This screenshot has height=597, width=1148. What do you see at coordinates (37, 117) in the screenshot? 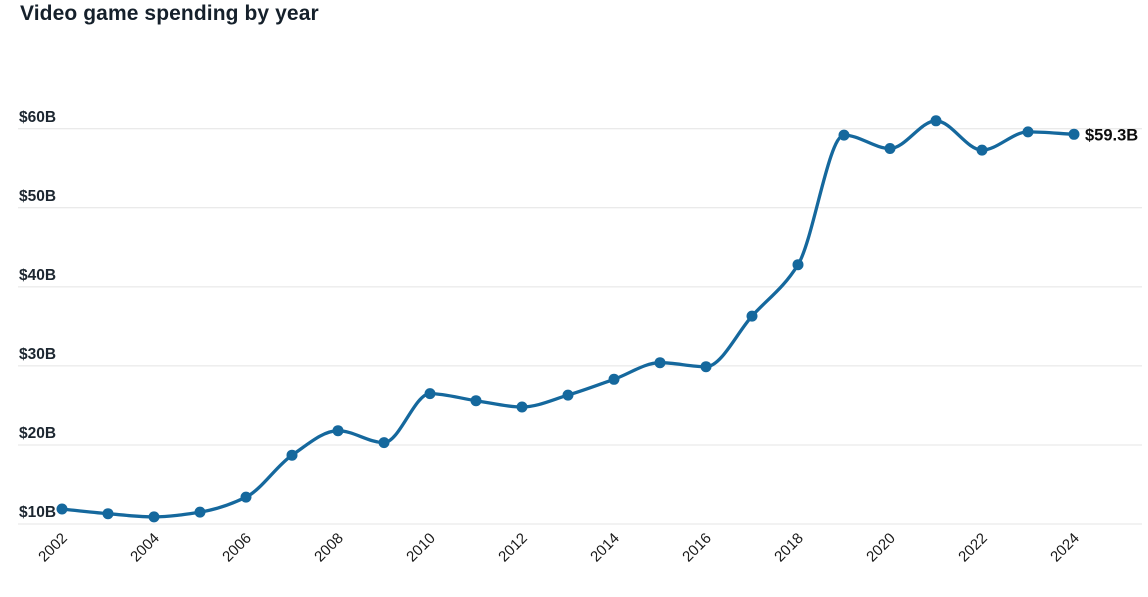
I see `y-axis-tick-label: $60B` at bounding box center [37, 117].